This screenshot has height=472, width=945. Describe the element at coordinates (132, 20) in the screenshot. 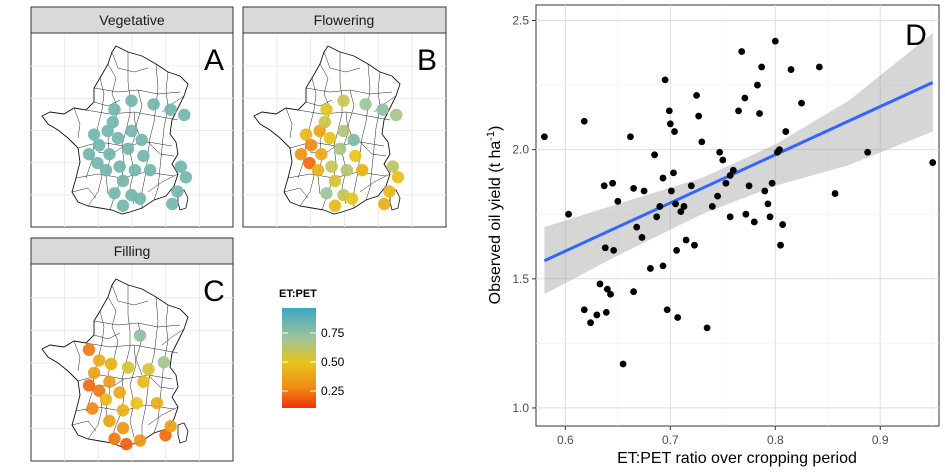

I see `strip-vegetative` at that location.